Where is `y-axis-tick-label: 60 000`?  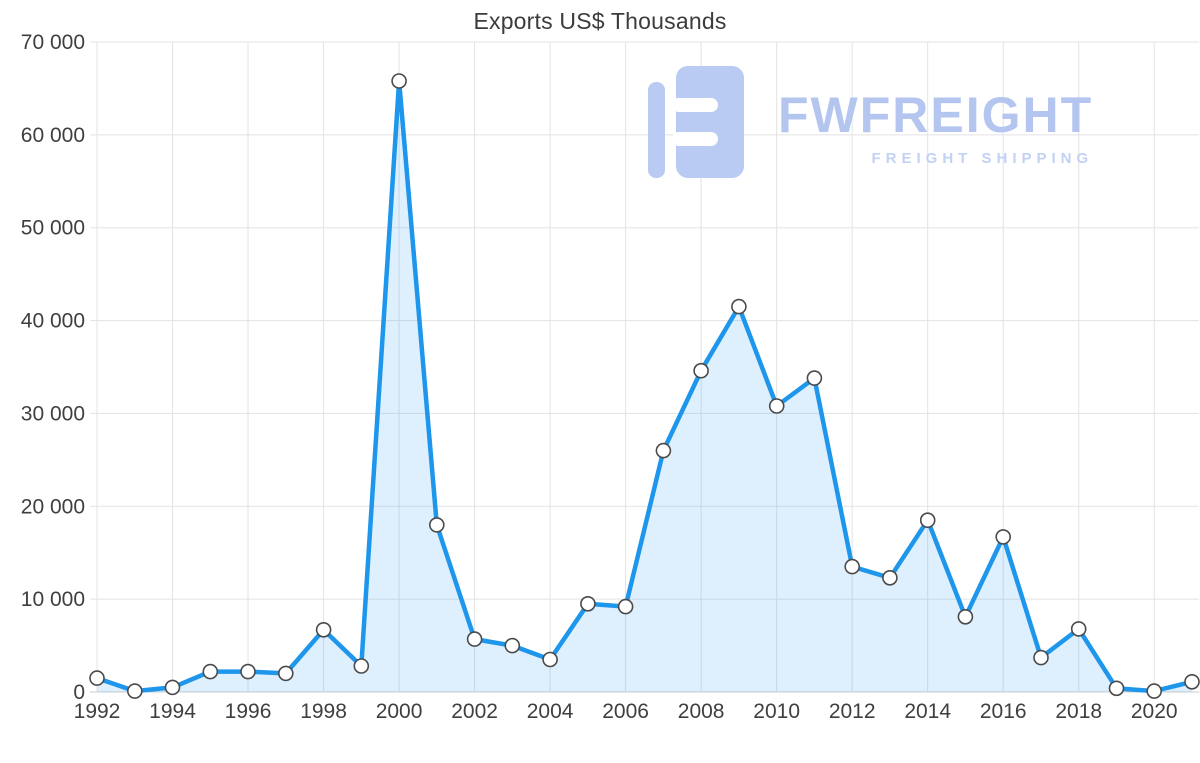 y-axis-tick-label: 60 000 is located at coordinates (53, 135).